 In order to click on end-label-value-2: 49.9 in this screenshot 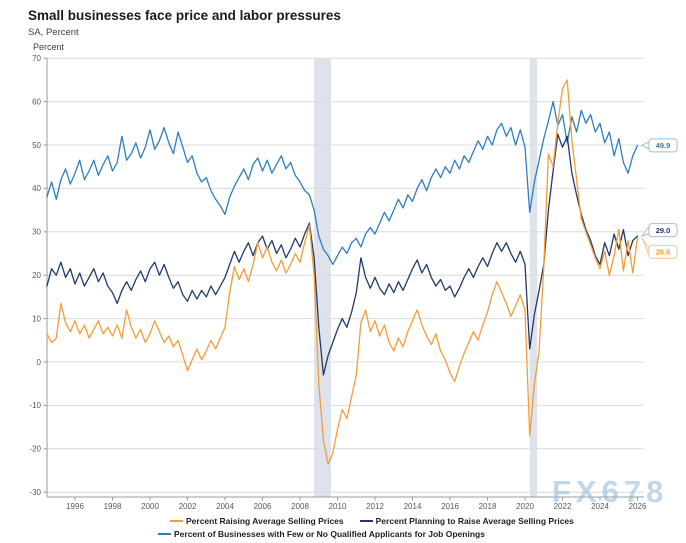, I will do `click(663, 145)`.